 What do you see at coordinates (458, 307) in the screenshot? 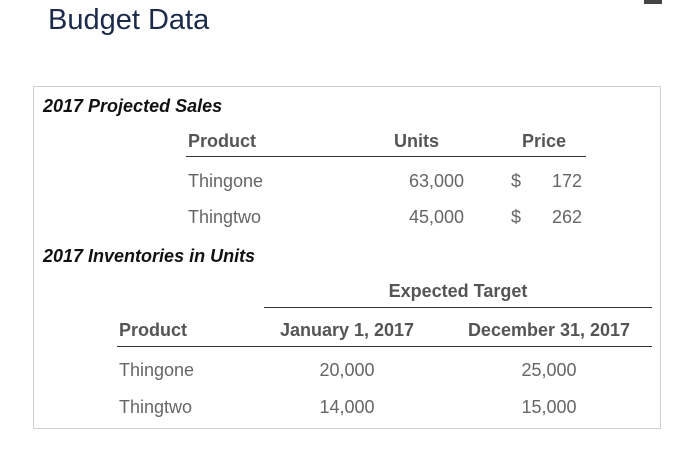
I see `inventories-group-rule` at bounding box center [458, 307].